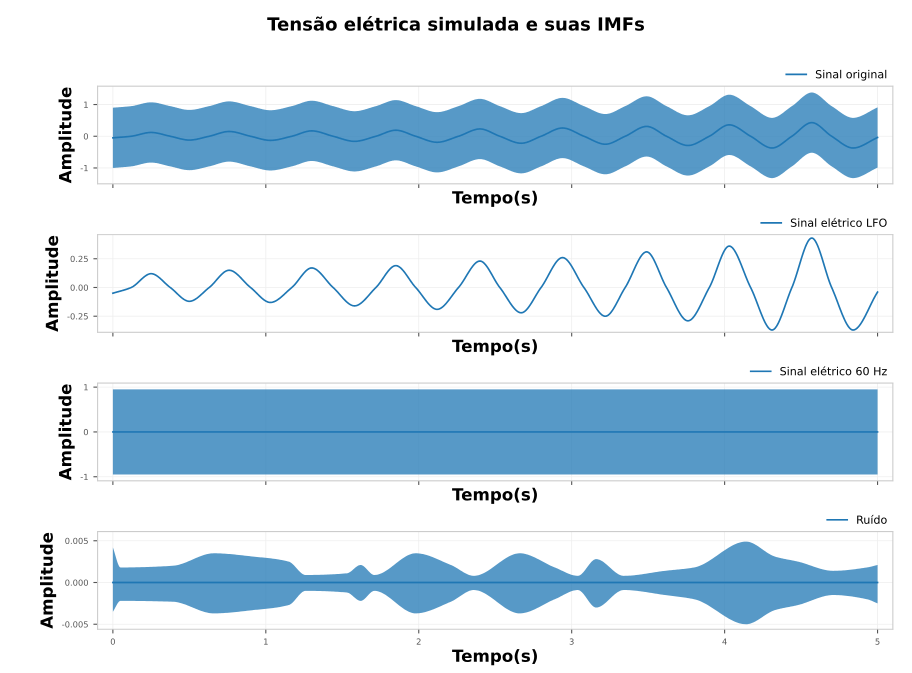  I want to click on x-tick-label: 4, so click(724, 641).